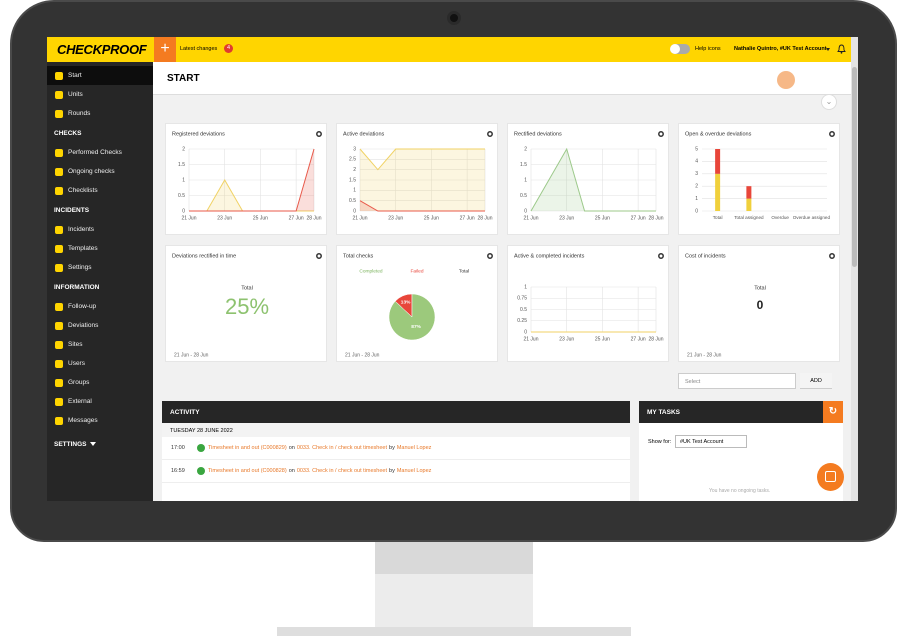 Image resolution: width=908 pixels, height=636 pixels. Describe the element at coordinates (660, 442) in the screenshot. I see `show-for-label: Show for:` at that location.